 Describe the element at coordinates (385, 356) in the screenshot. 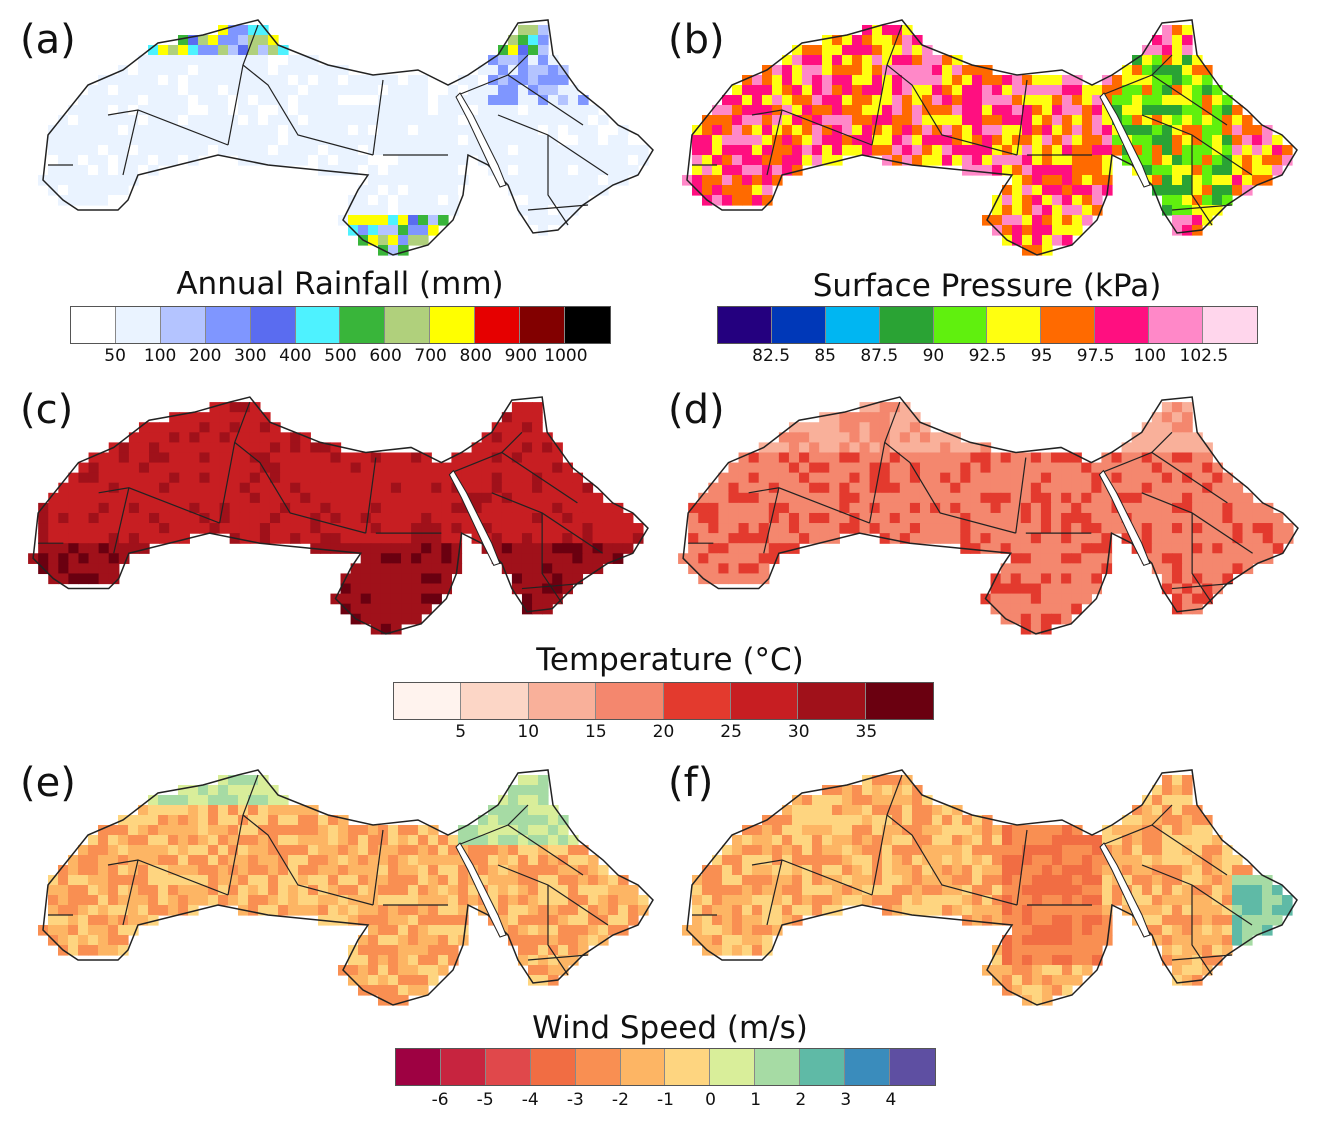

I see `colorbar-tick-label: 600` at that location.